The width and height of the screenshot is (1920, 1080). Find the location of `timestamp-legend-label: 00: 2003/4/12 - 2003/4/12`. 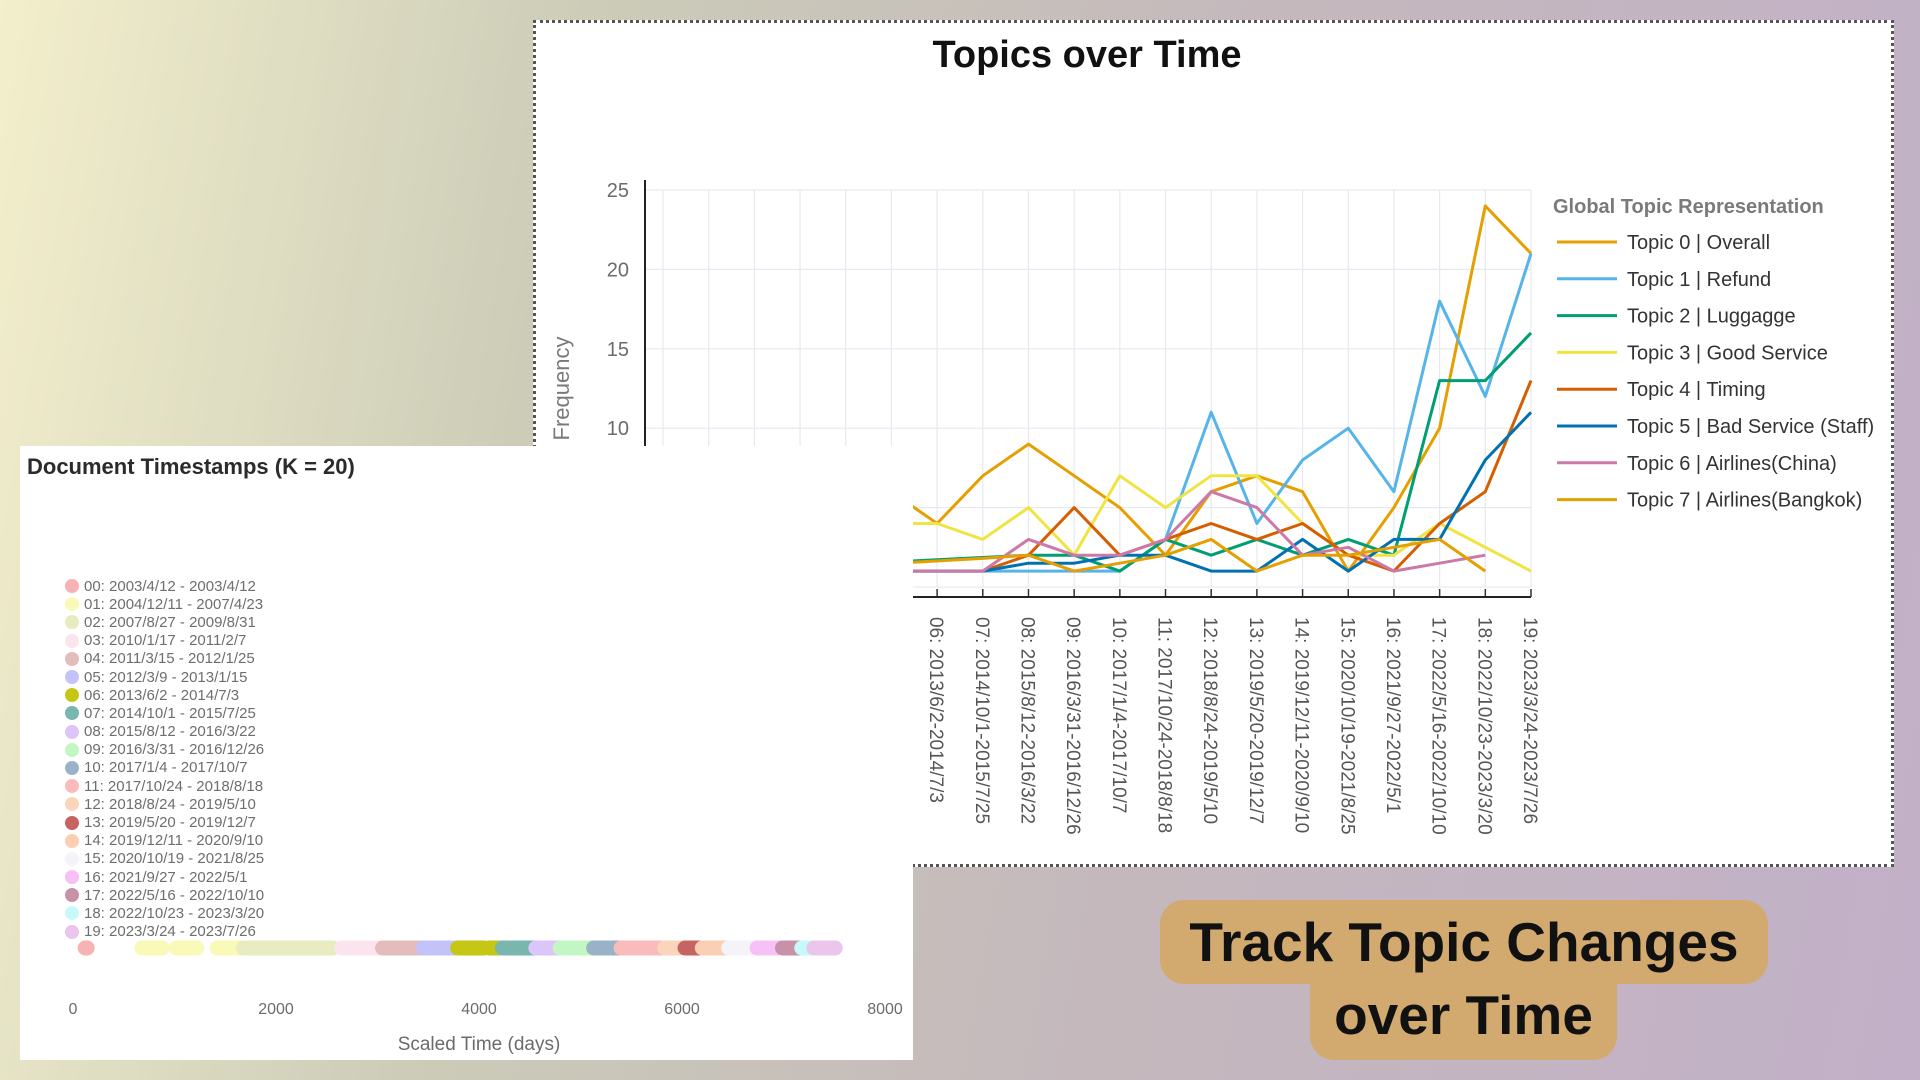

timestamp-legend-label: 00: 2003/4/12 - 2003/4/12 is located at coordinates (170, 586).